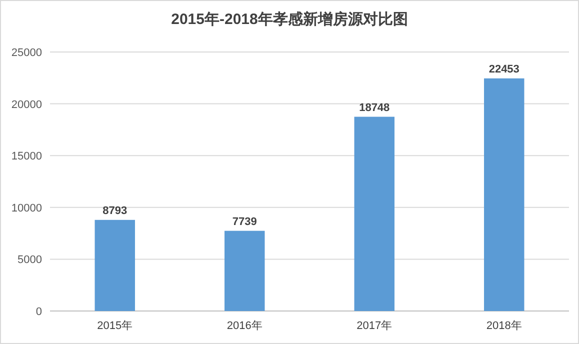  Describe the element at coordinates (504, 326) in the screenshot. I see `x-tick-label: 2018年` at that location.